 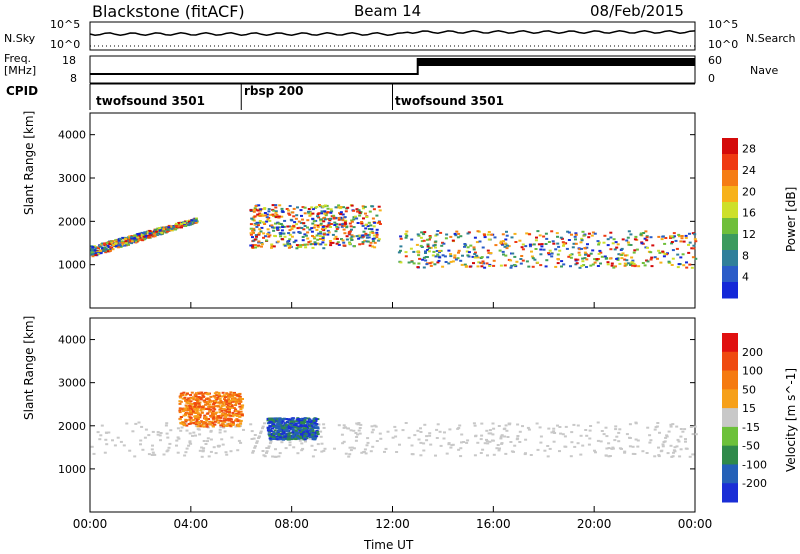 What do you see at coordinates (730, 258) in the screenshot?
I see `power-colorbar-seg` at bounding box center [730, 258].